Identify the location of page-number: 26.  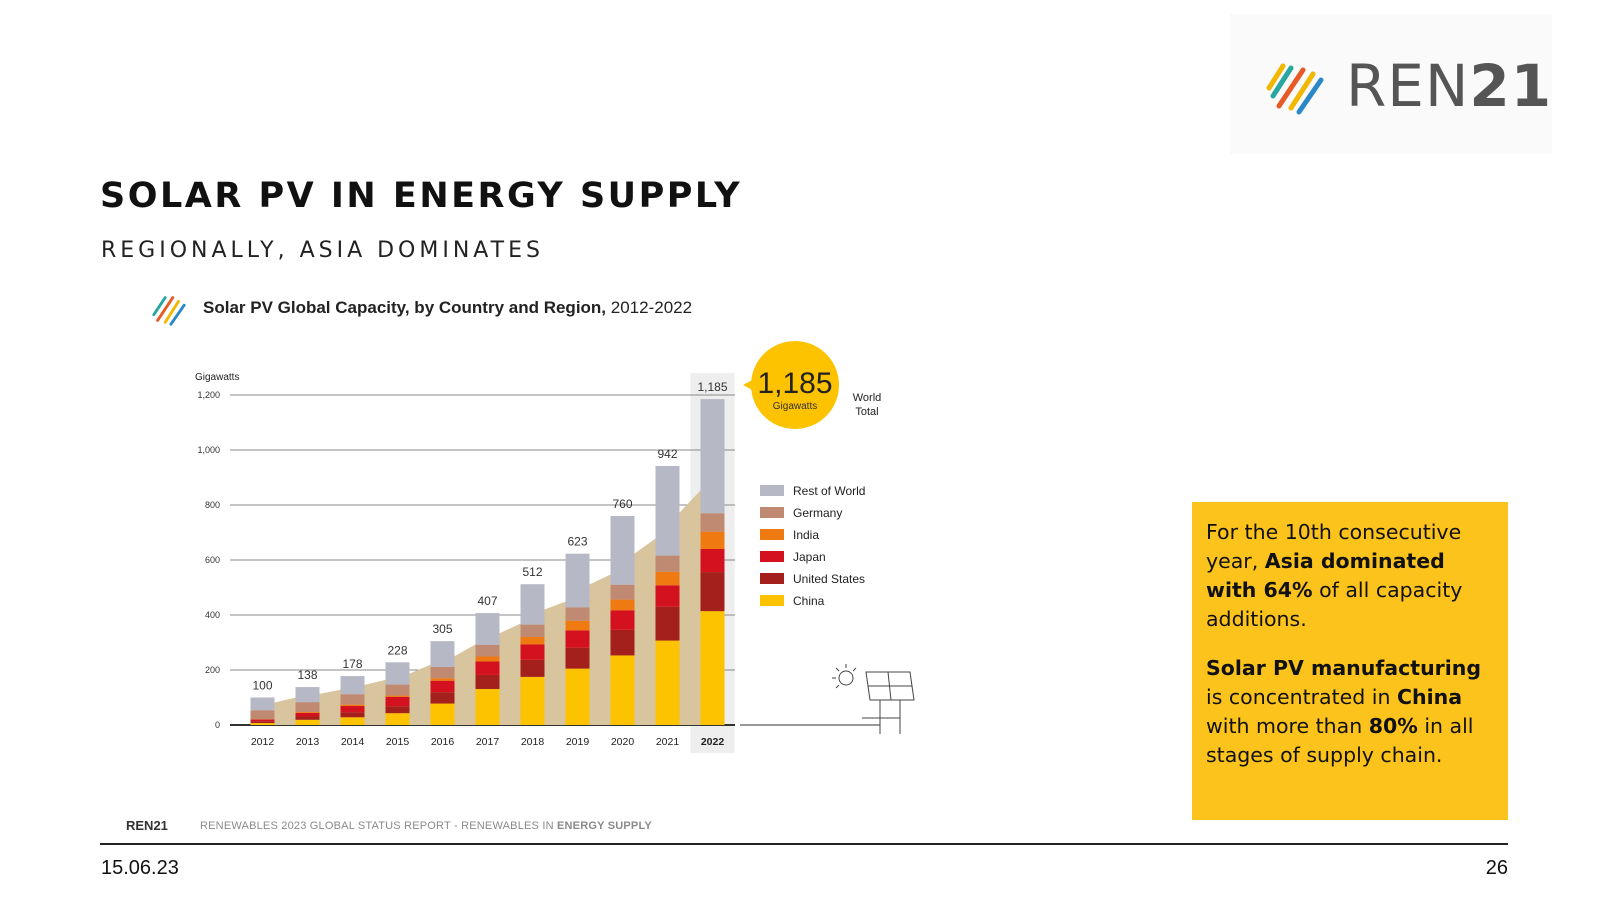
(1496, 868).